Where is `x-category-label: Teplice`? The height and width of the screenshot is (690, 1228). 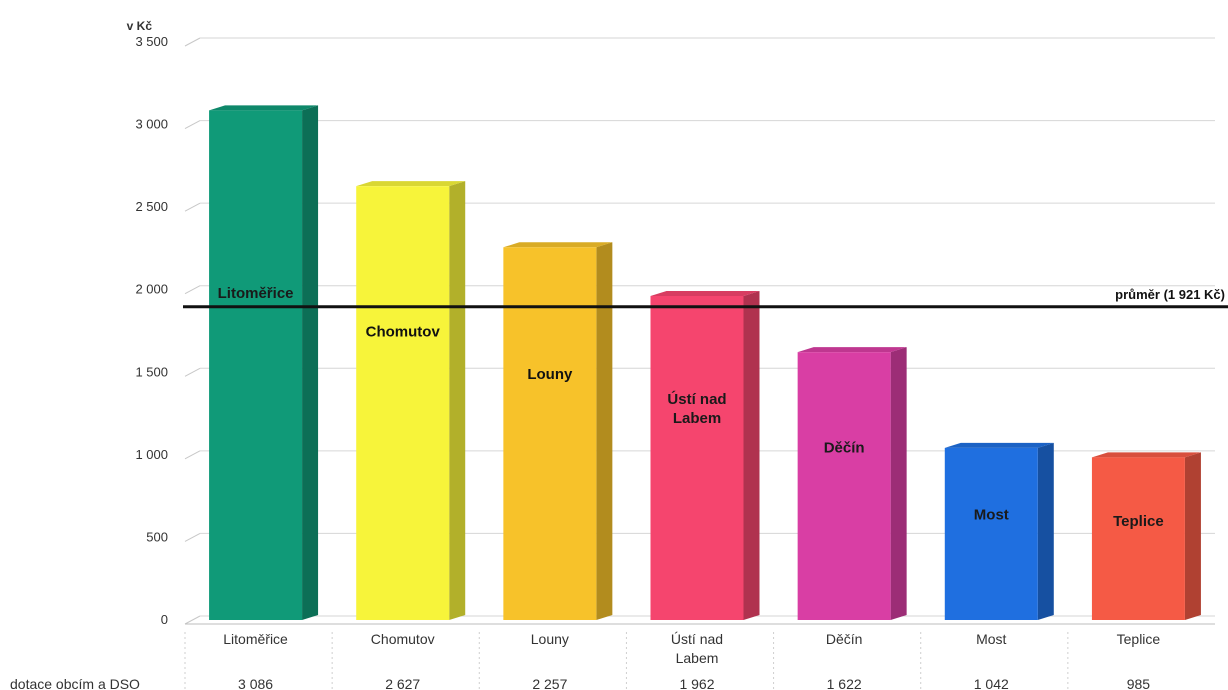
x-category-label: Teplice is located at coordinates (1139, 639).